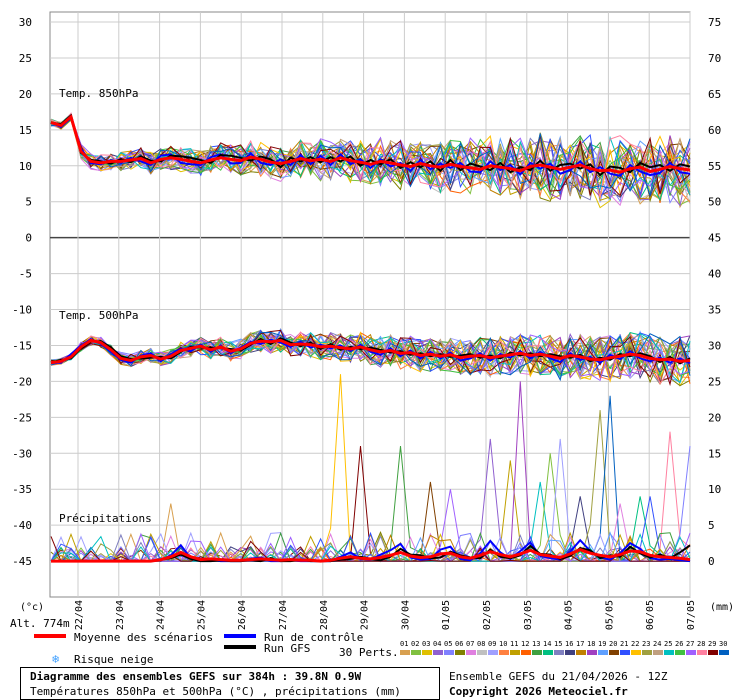 The image size is (740, 700). What do you see at coordinates (201, 615) in the screenshot?
I see `x-tick-label: 25/04` at bounding box center [201, 615].